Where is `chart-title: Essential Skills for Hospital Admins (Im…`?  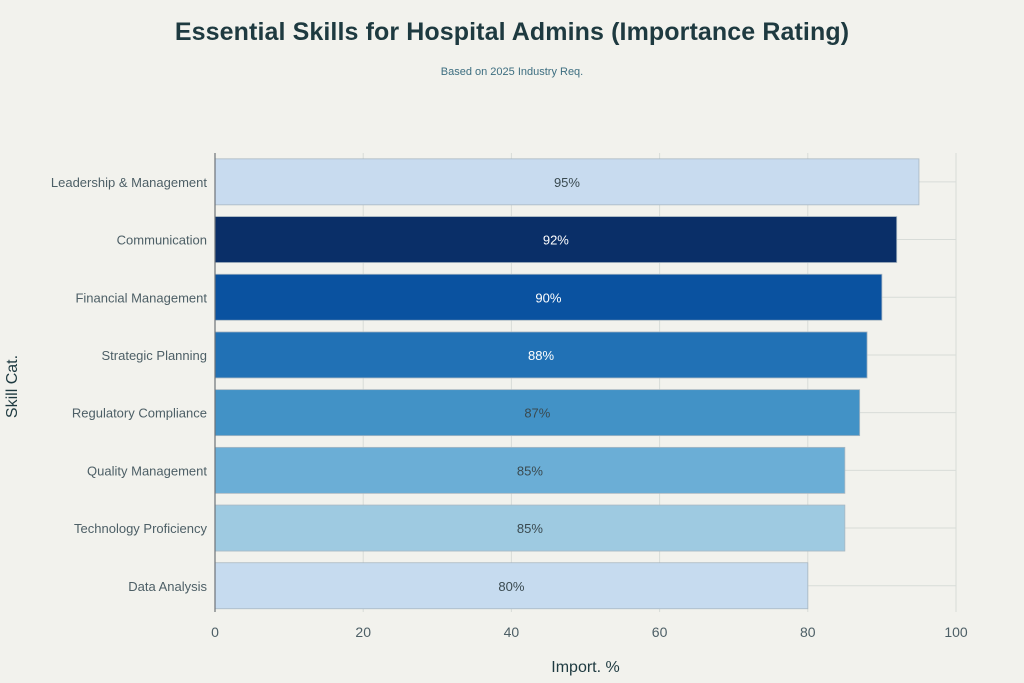 chart-title: Essential Skills for Hospital Admins (Im… is located at coordinates (512, 32).